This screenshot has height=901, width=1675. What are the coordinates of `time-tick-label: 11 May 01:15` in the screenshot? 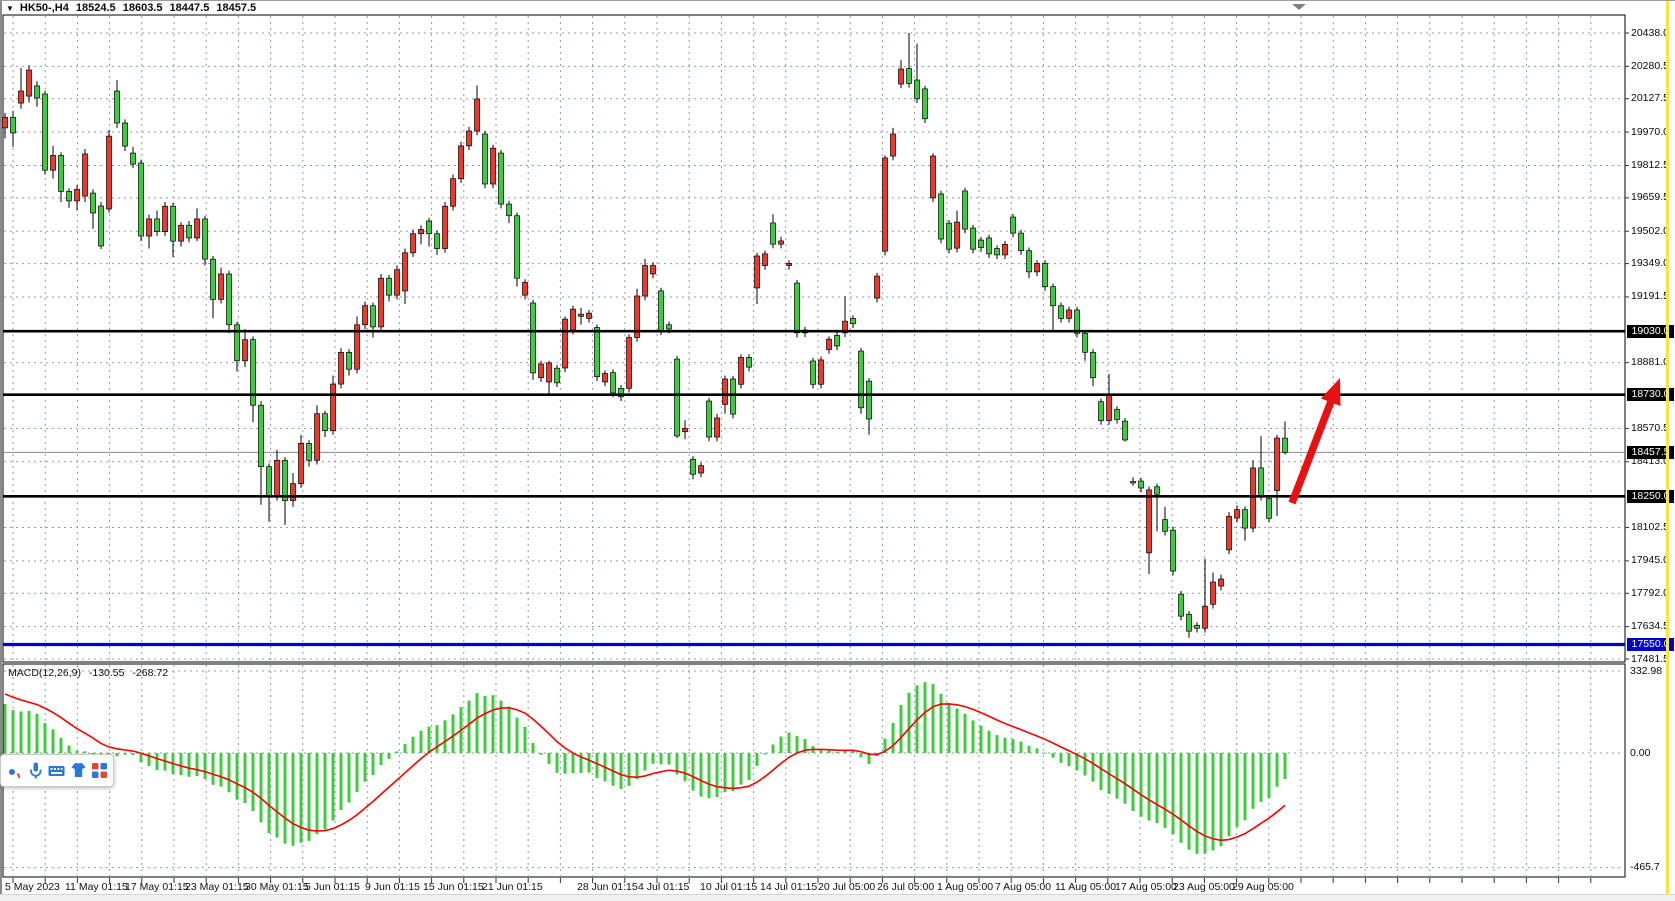 It's located at (96, 887).